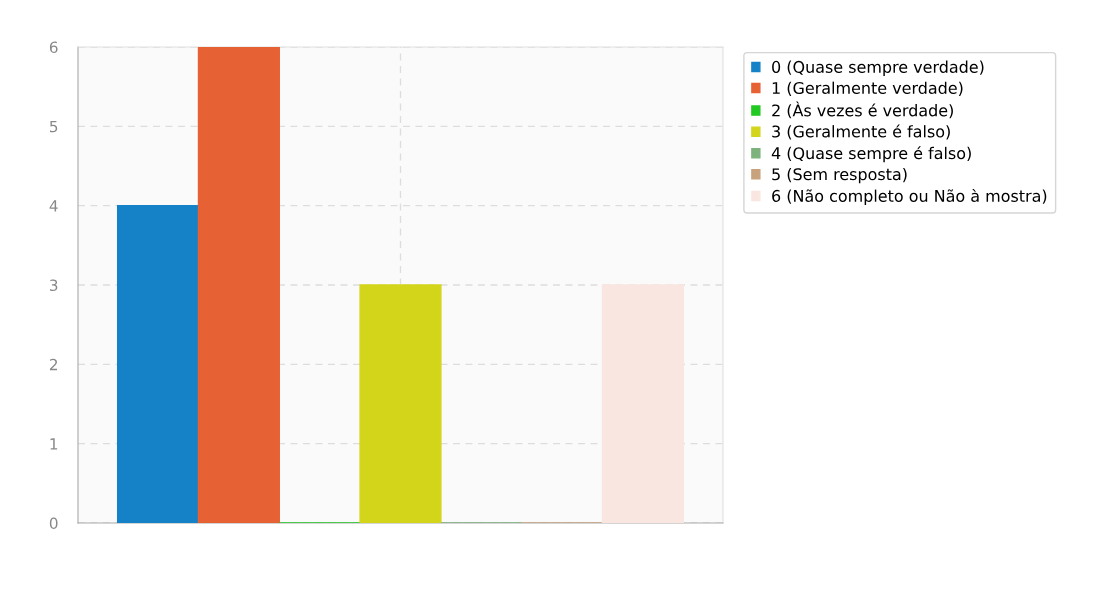  Describe the element at coordinates (53, 206) in the screenshot. I see `y-tick-label: 4` at that location.